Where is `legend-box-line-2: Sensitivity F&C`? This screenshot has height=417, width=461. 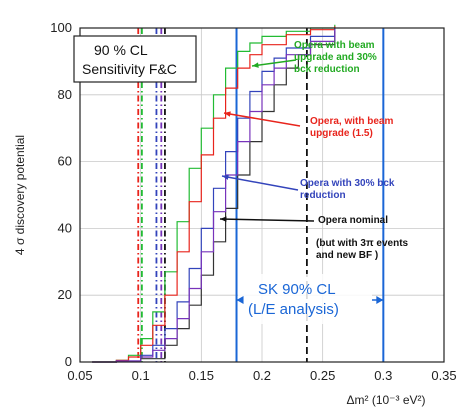 legend-box-line-2: Sensitivity F&C is located at coordinates (129, 69).